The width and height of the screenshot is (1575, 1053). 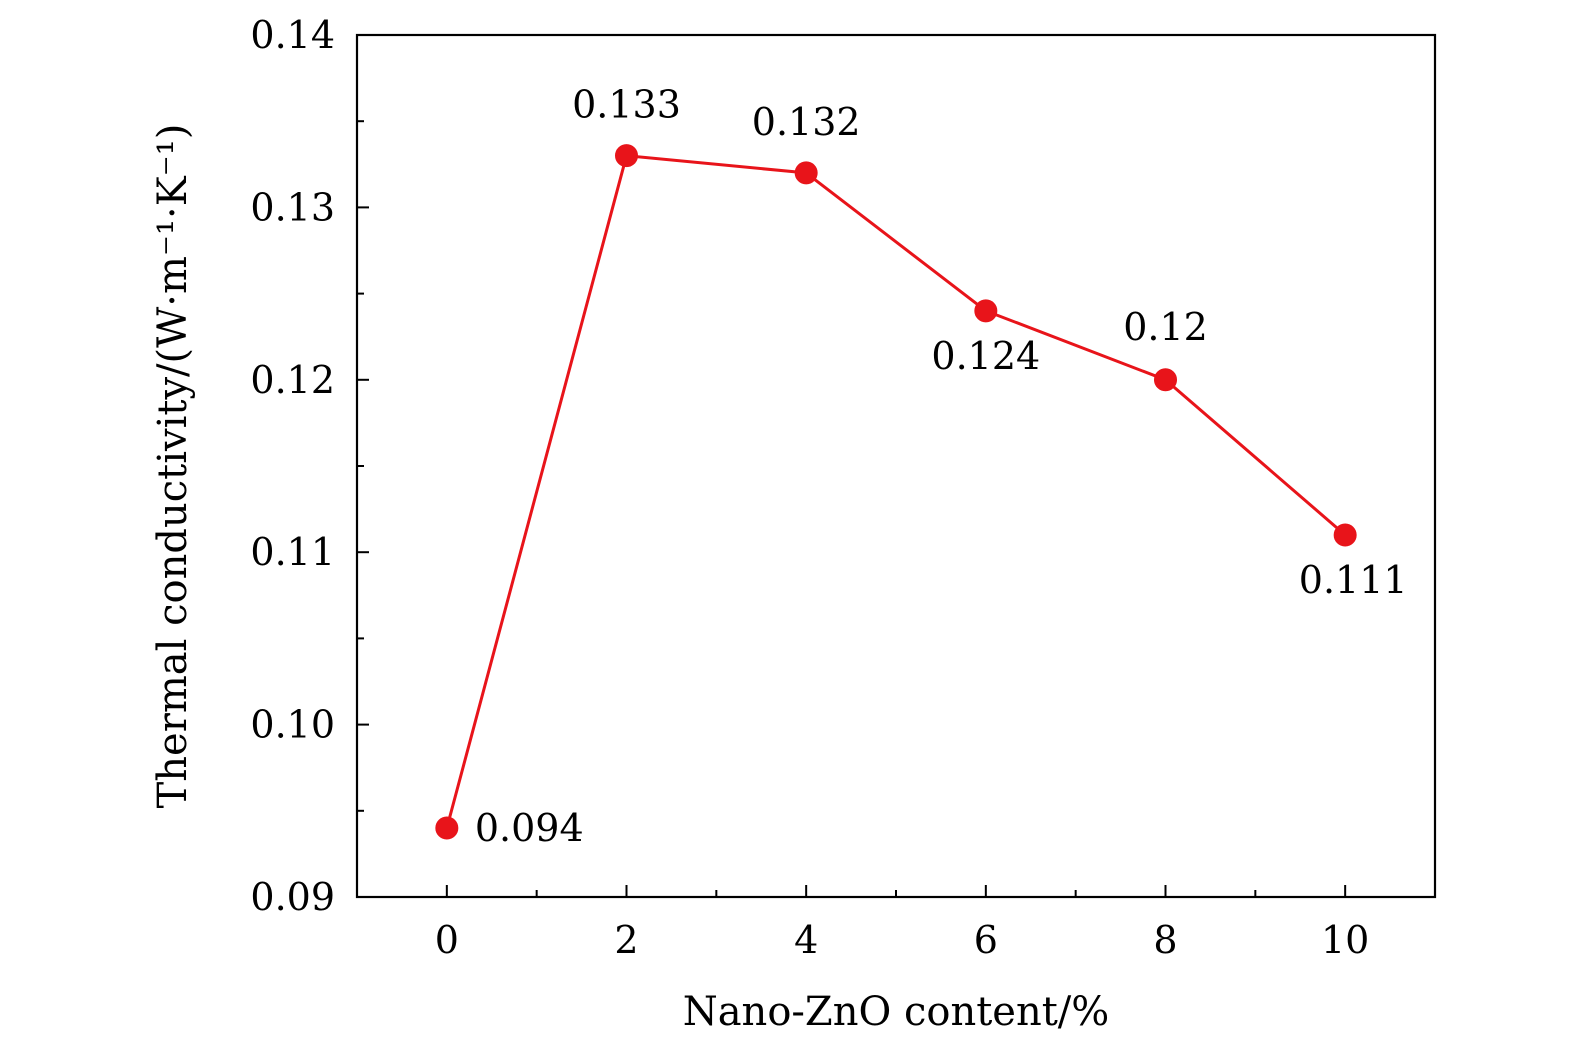 I want to click on y-tick-label: 0.14, so click(x=292, y=35).